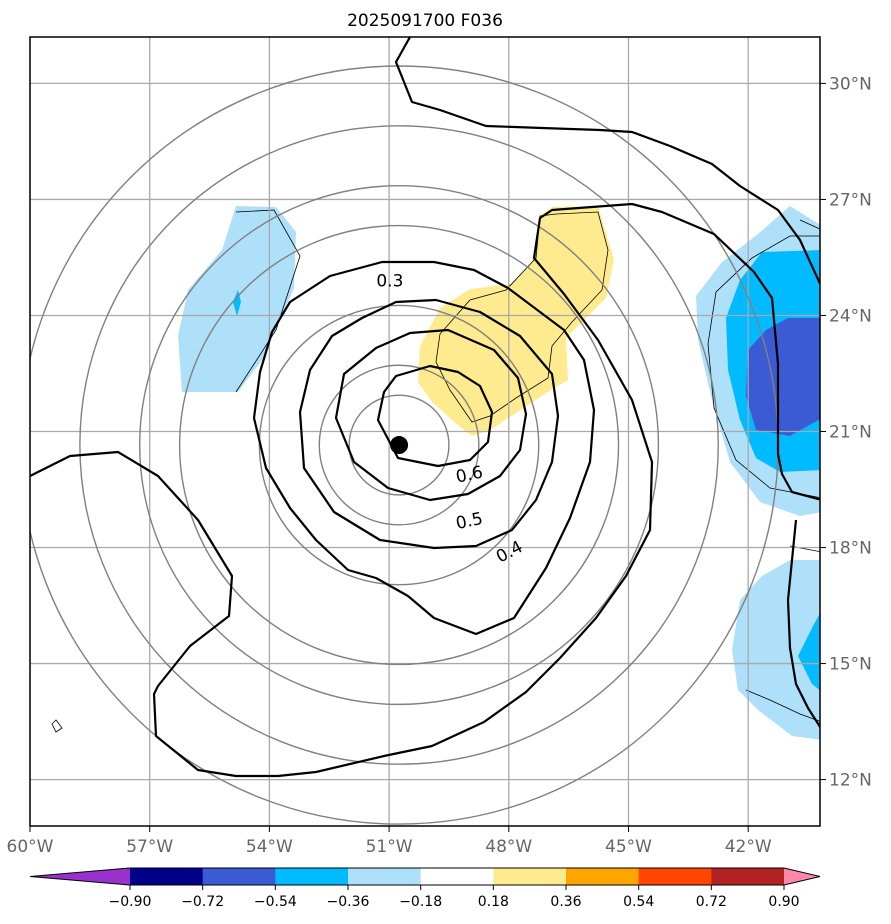 The width and height of the screenshot is (891, 924). Describe the element at coordinates (850, 665) in the screenshot. I see `y-tick-label: 15°N` at that location.